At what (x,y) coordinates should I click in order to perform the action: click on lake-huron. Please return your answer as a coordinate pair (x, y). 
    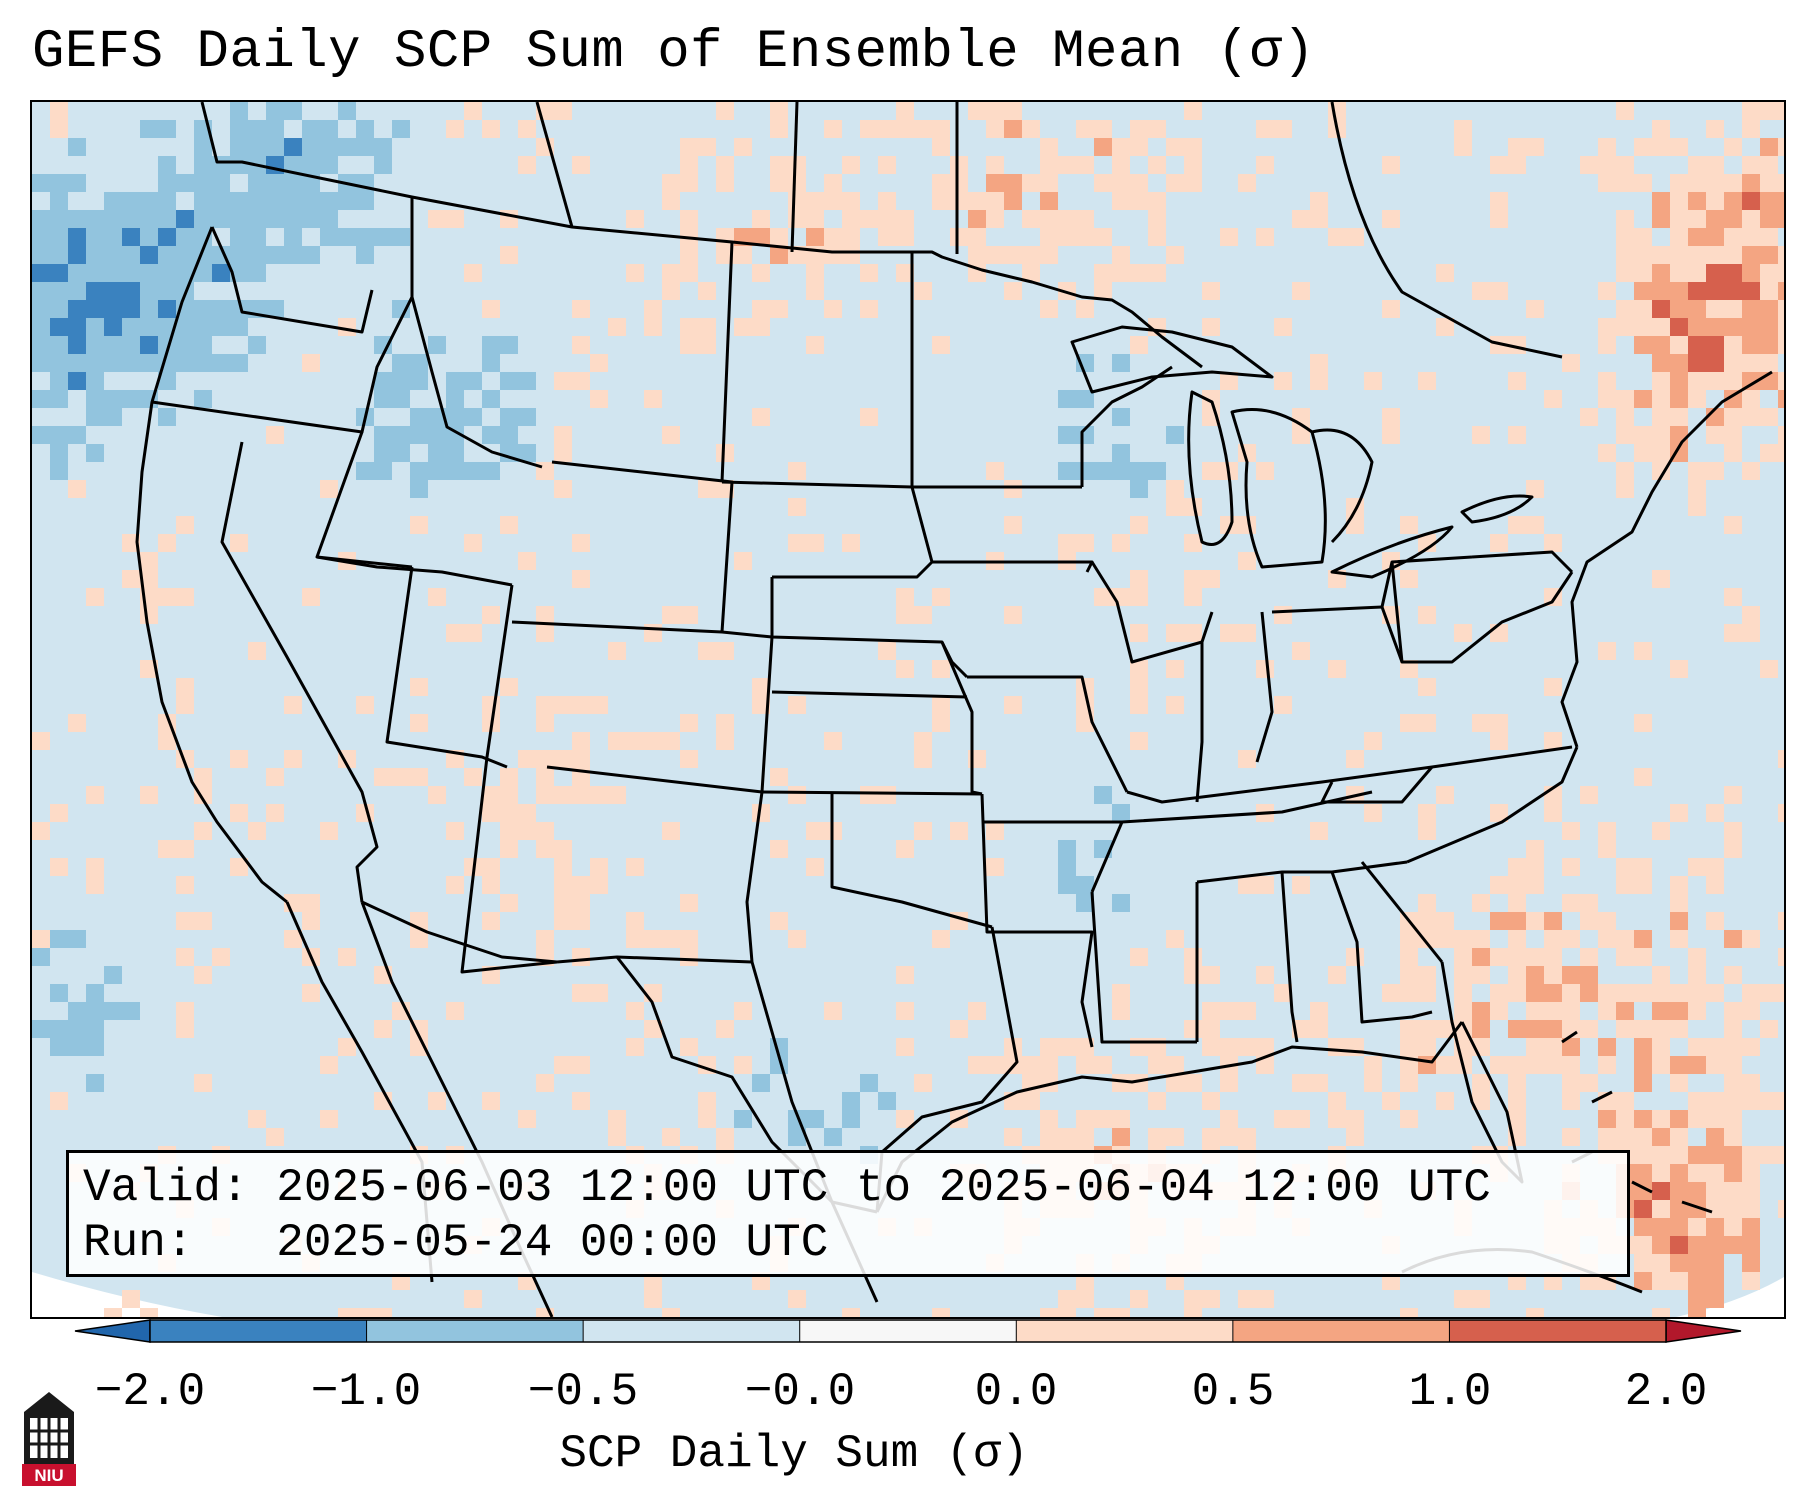
    Looking at the image, I should click on (1342, 486).